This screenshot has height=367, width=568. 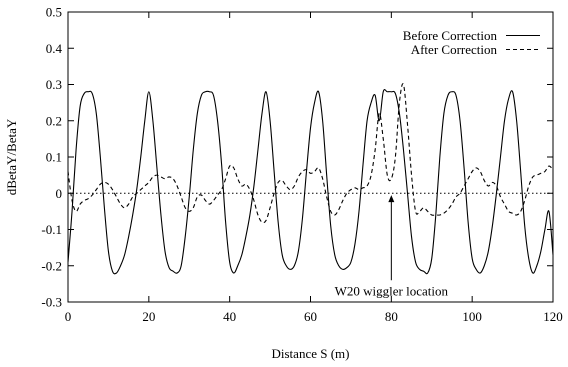 I want to click on x-tick-label: 100, so click(x=472, y=316).